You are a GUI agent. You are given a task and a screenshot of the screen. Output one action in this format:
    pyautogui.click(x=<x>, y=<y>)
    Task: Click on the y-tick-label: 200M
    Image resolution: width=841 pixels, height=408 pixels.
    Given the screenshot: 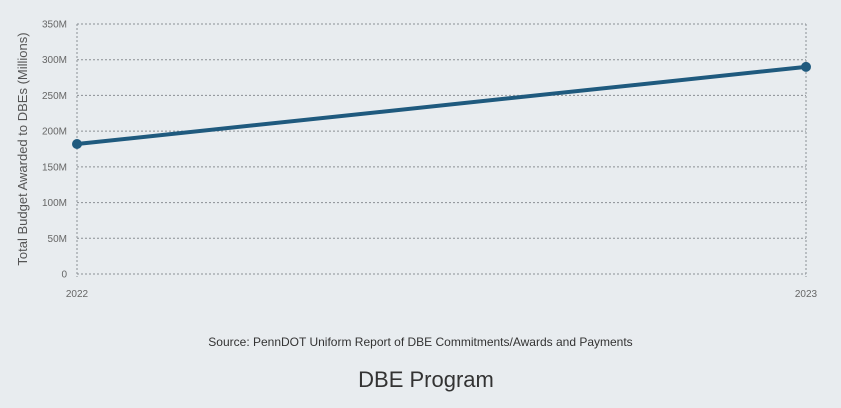 What is the action you would take?
    pyautogui.click(x=54, y=132)
    